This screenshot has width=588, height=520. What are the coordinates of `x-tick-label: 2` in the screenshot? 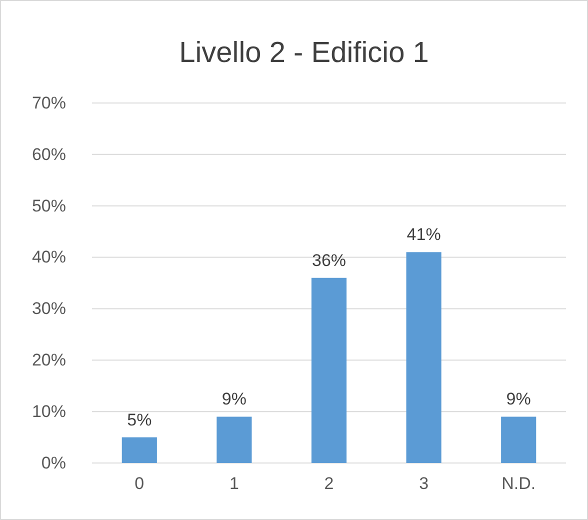 It's located at (329, 484).